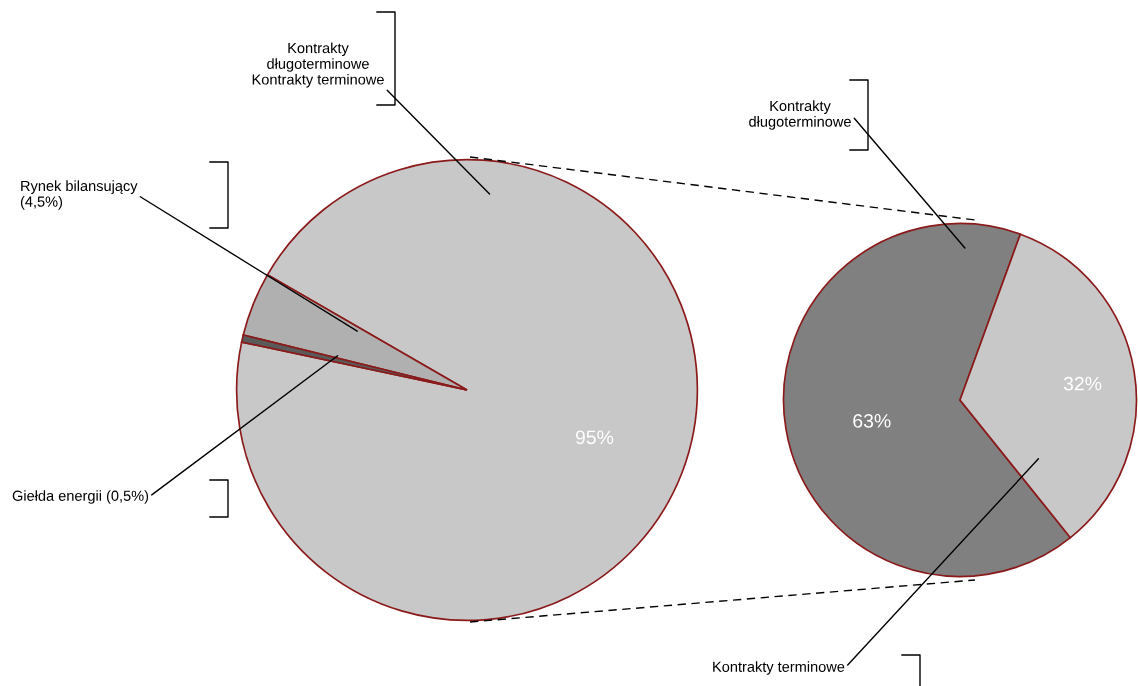  What do you see at coordinates (779, 668) in the screenshot?
I see `slice-label: Kontrakty terminowe` at bounding box center [779, 668].